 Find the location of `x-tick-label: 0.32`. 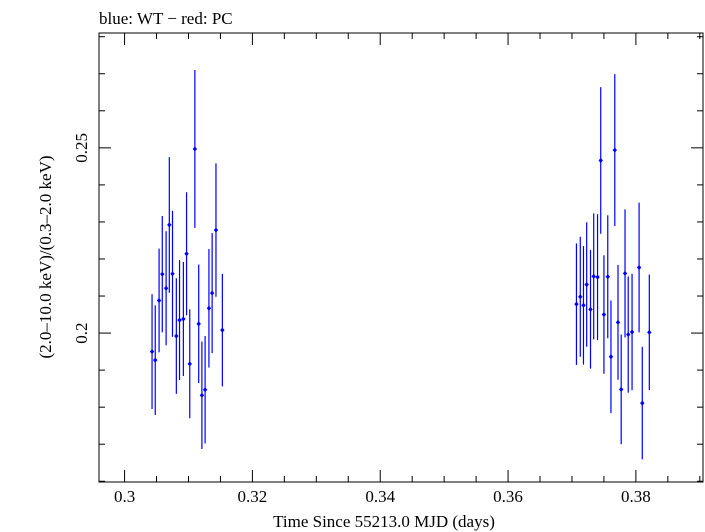

x-tick-label: 0.32 is located at coordinates (253, 496).